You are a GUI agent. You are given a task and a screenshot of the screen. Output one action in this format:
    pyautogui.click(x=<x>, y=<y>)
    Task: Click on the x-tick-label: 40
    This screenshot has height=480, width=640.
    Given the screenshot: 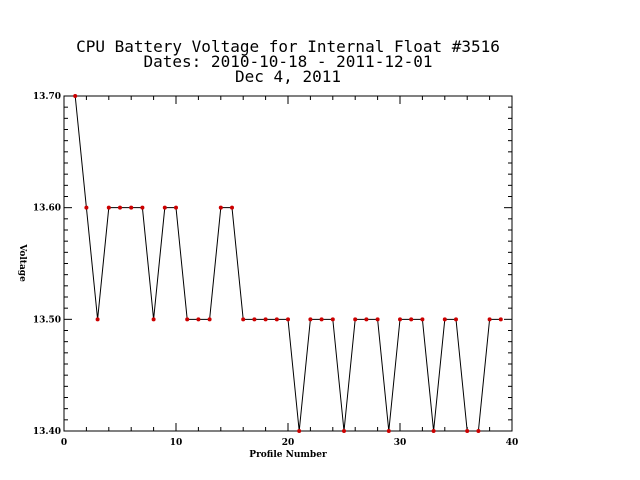 What is the action you would take?
    pyautogui.click(x=512, y=443)
    